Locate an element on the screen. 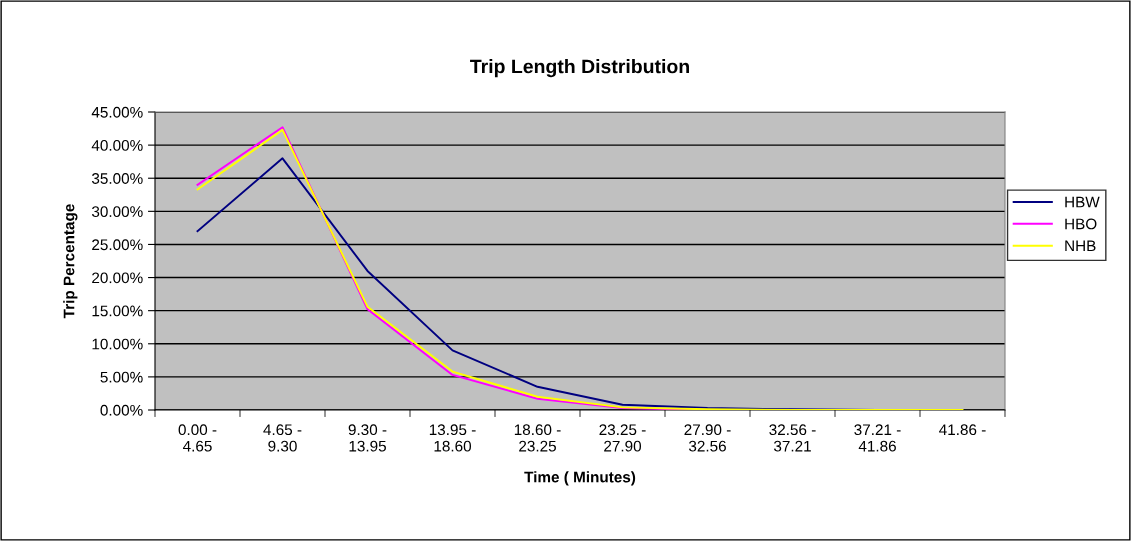 Image resolution: width=1131 pixels, height=541 pixels. y-tick-label: 45.00% is located at coordinates (117, 112).